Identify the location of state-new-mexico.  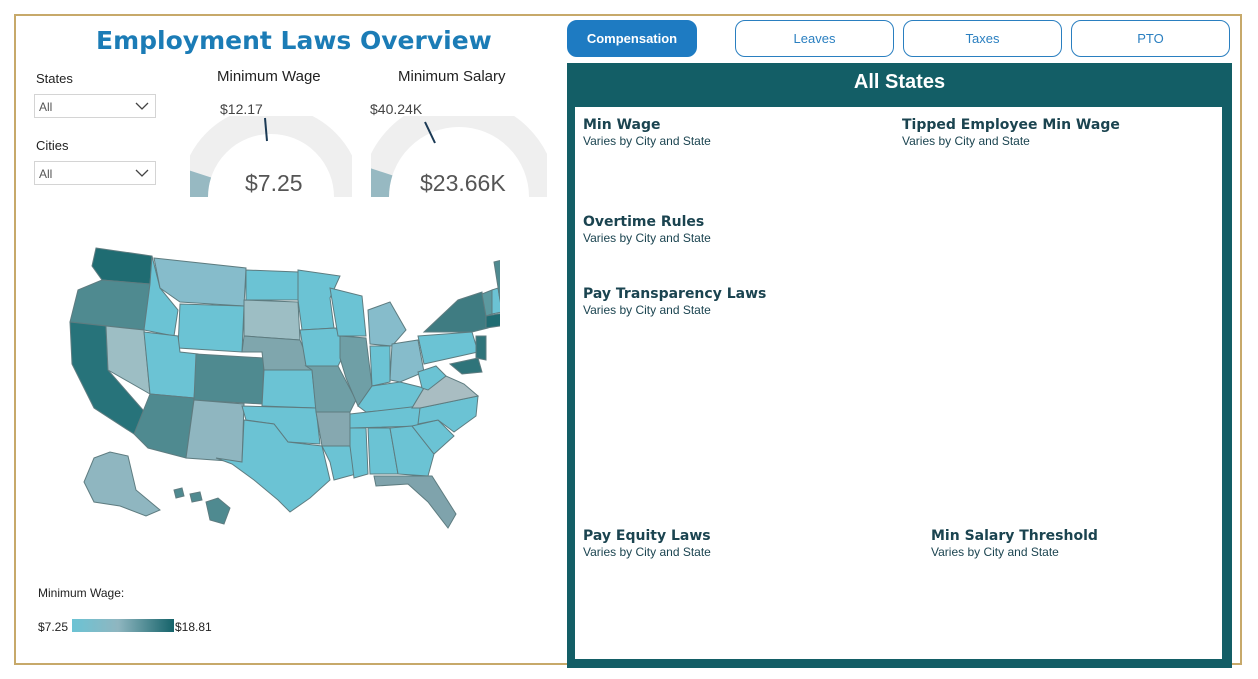
(215, 431).